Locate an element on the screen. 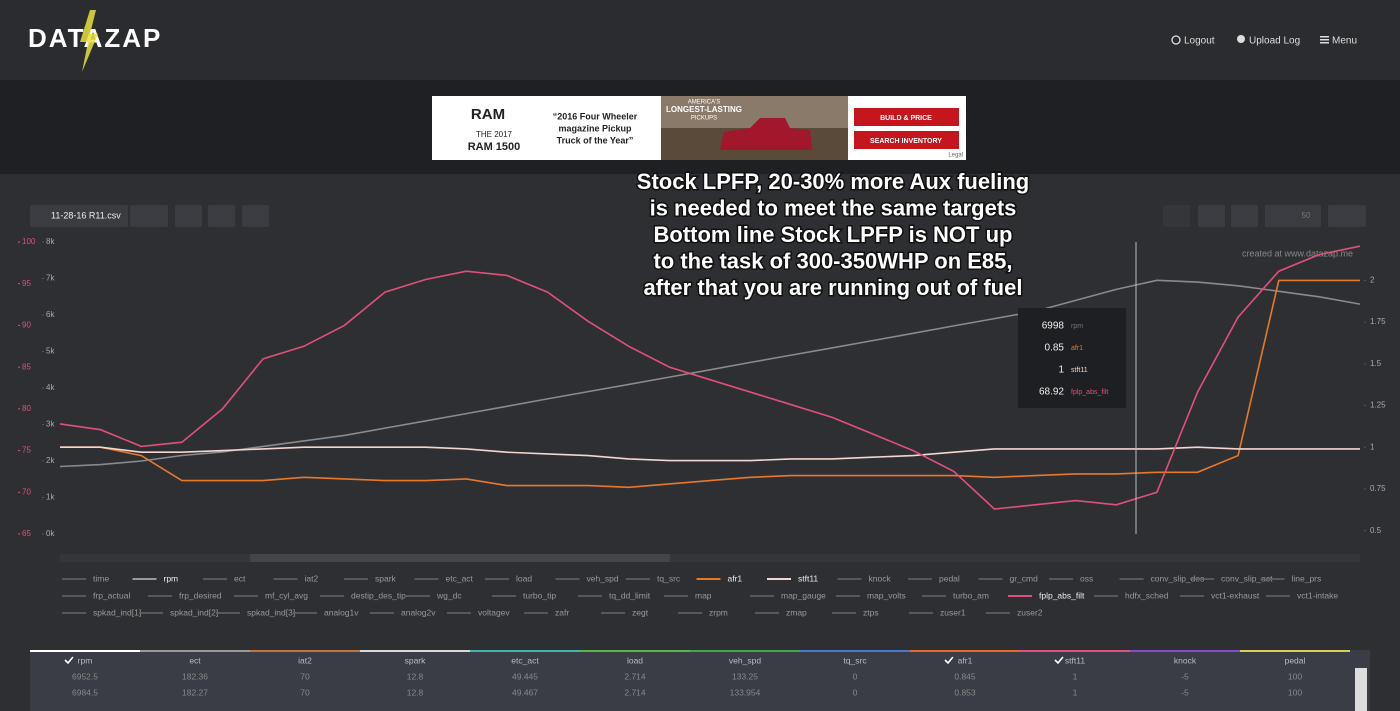 This screenshot has width=1400, height=711. column-header: knock is located at coordinates (1185, 660).